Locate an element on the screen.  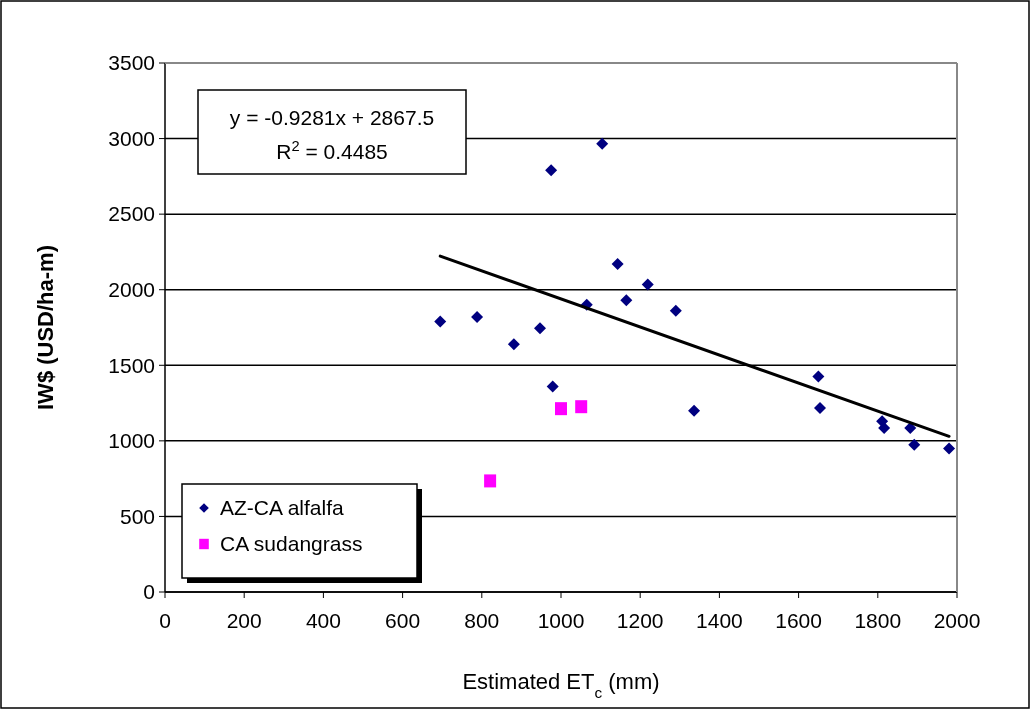
x-tick-label: 400 is located at coordinates (323, 620).